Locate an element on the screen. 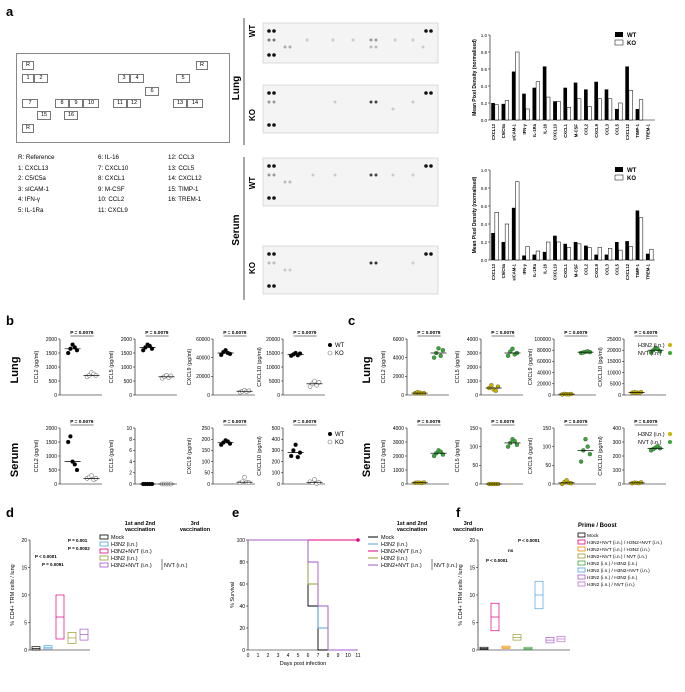 This screenshot has height=692, width=685. legend-header: 1st and 2nd is located at coordinates (140, 524).